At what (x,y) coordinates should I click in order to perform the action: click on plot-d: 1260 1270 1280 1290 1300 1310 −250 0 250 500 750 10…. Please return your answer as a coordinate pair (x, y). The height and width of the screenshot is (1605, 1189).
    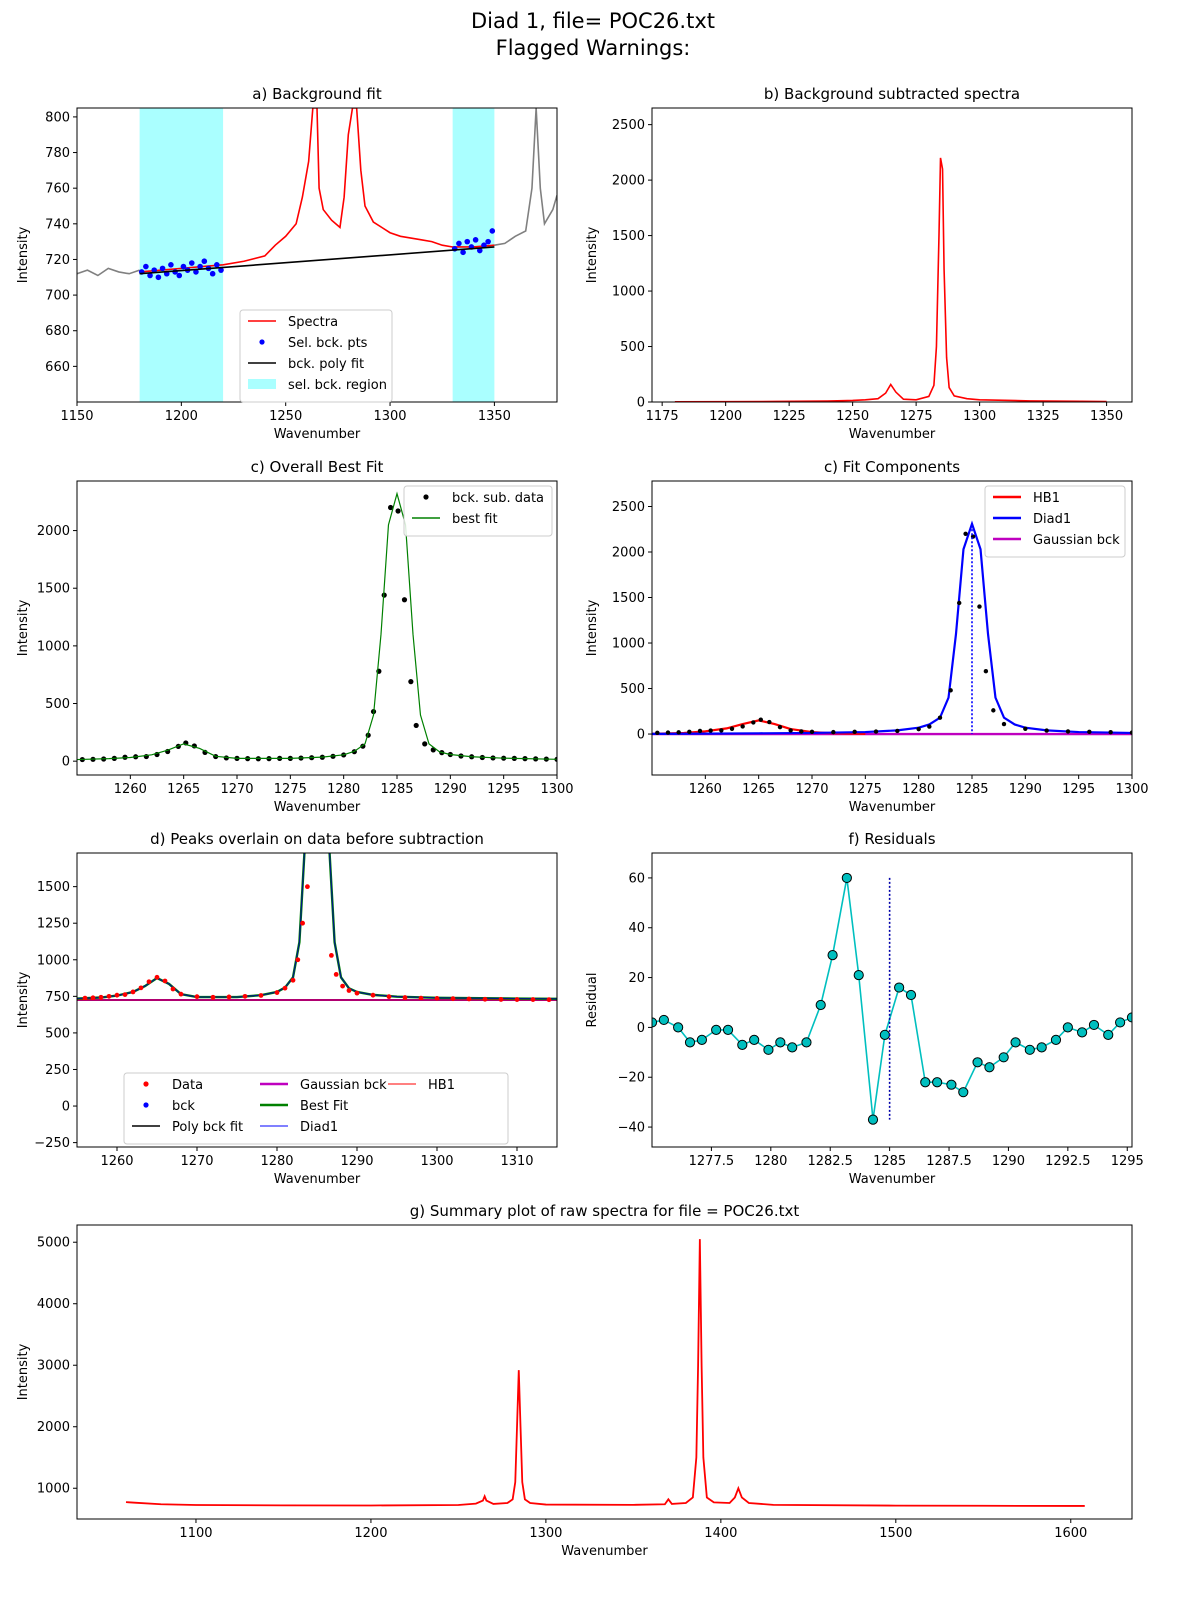
    Looking at the image, I should click on (287, 1008).